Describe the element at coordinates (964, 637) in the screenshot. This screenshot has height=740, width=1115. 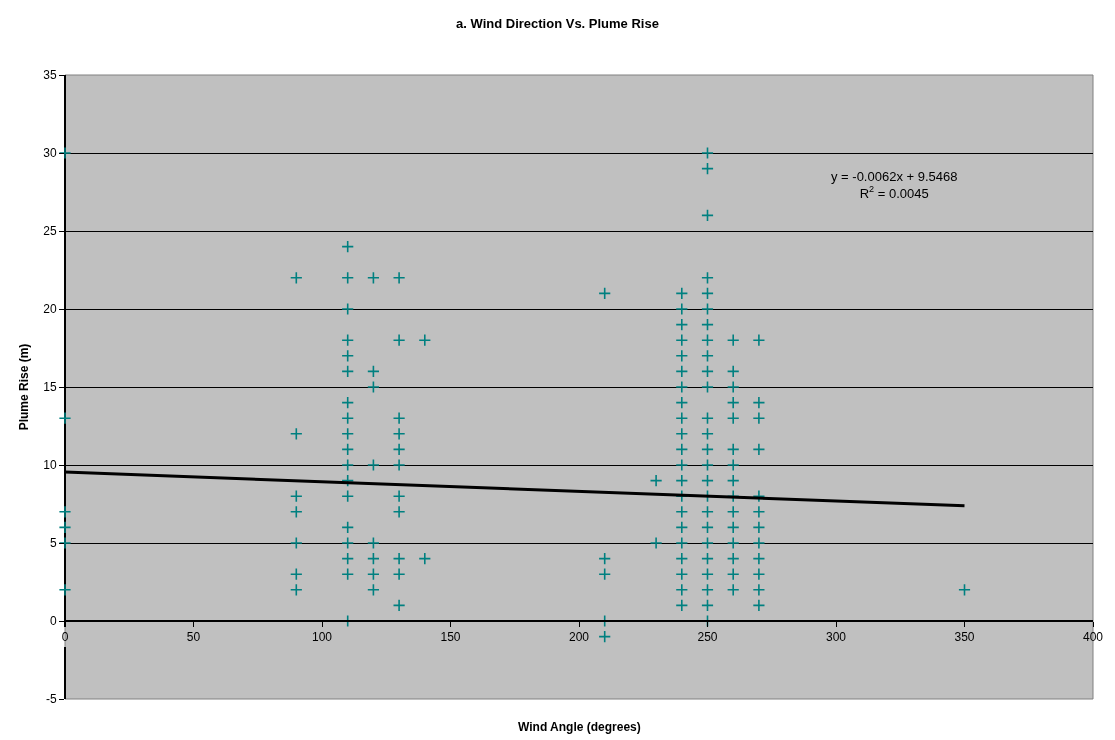
I see `x-tick-label: 350` at that location.